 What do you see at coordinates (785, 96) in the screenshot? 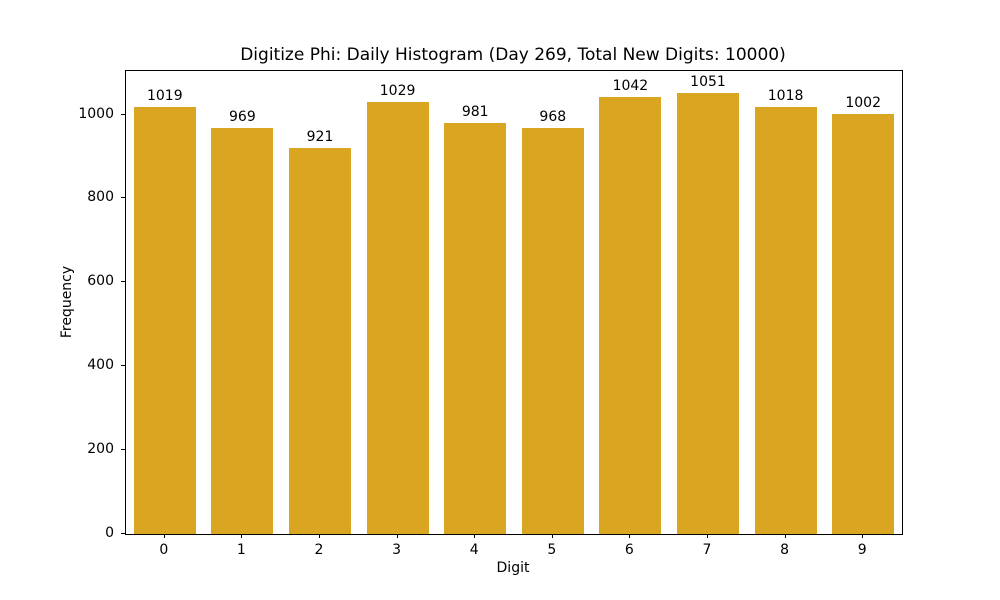
I see `bar-value-label: 1018` at bounding box center [785, 96].